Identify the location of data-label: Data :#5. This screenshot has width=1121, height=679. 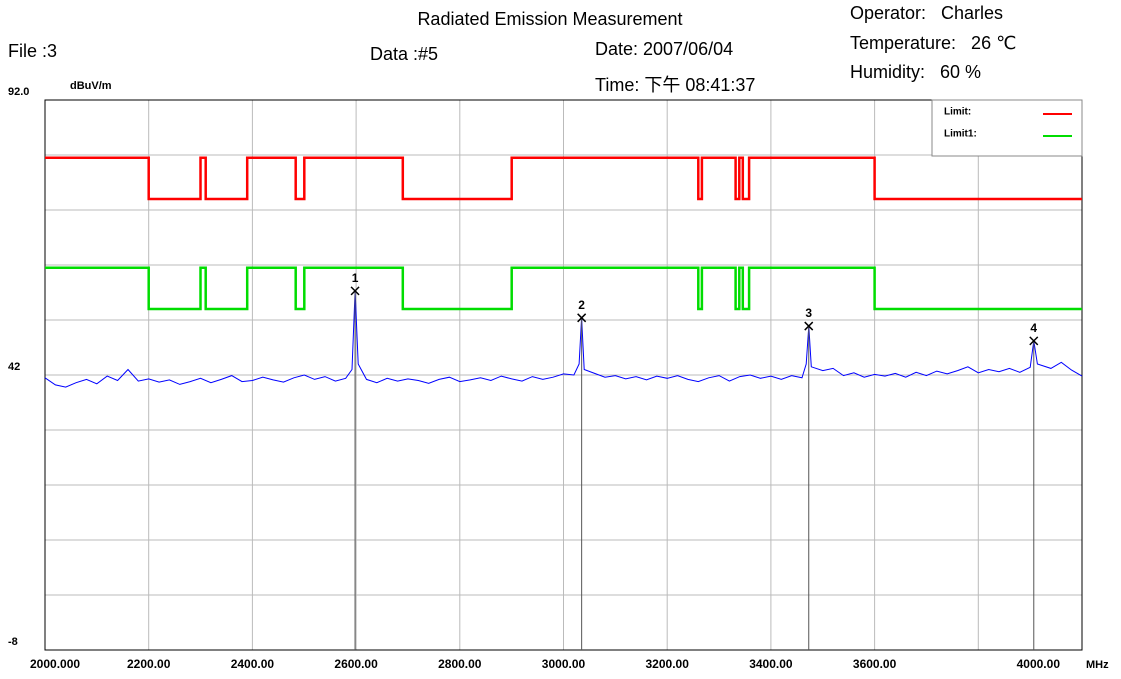
(404, 54).